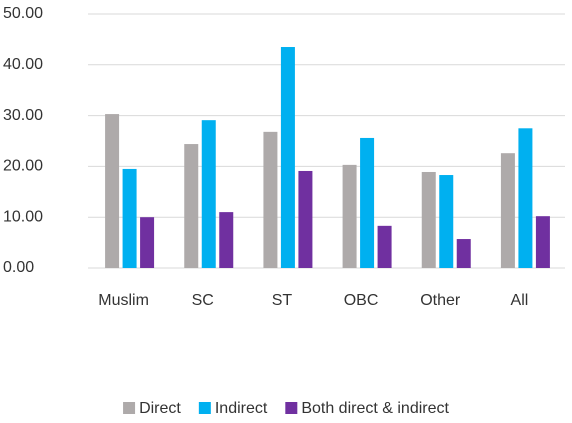  What do you see at coordinates (361, 300) in the screenshot?
I see `x-tick-label: OBC` at bounding box center [361, 300].